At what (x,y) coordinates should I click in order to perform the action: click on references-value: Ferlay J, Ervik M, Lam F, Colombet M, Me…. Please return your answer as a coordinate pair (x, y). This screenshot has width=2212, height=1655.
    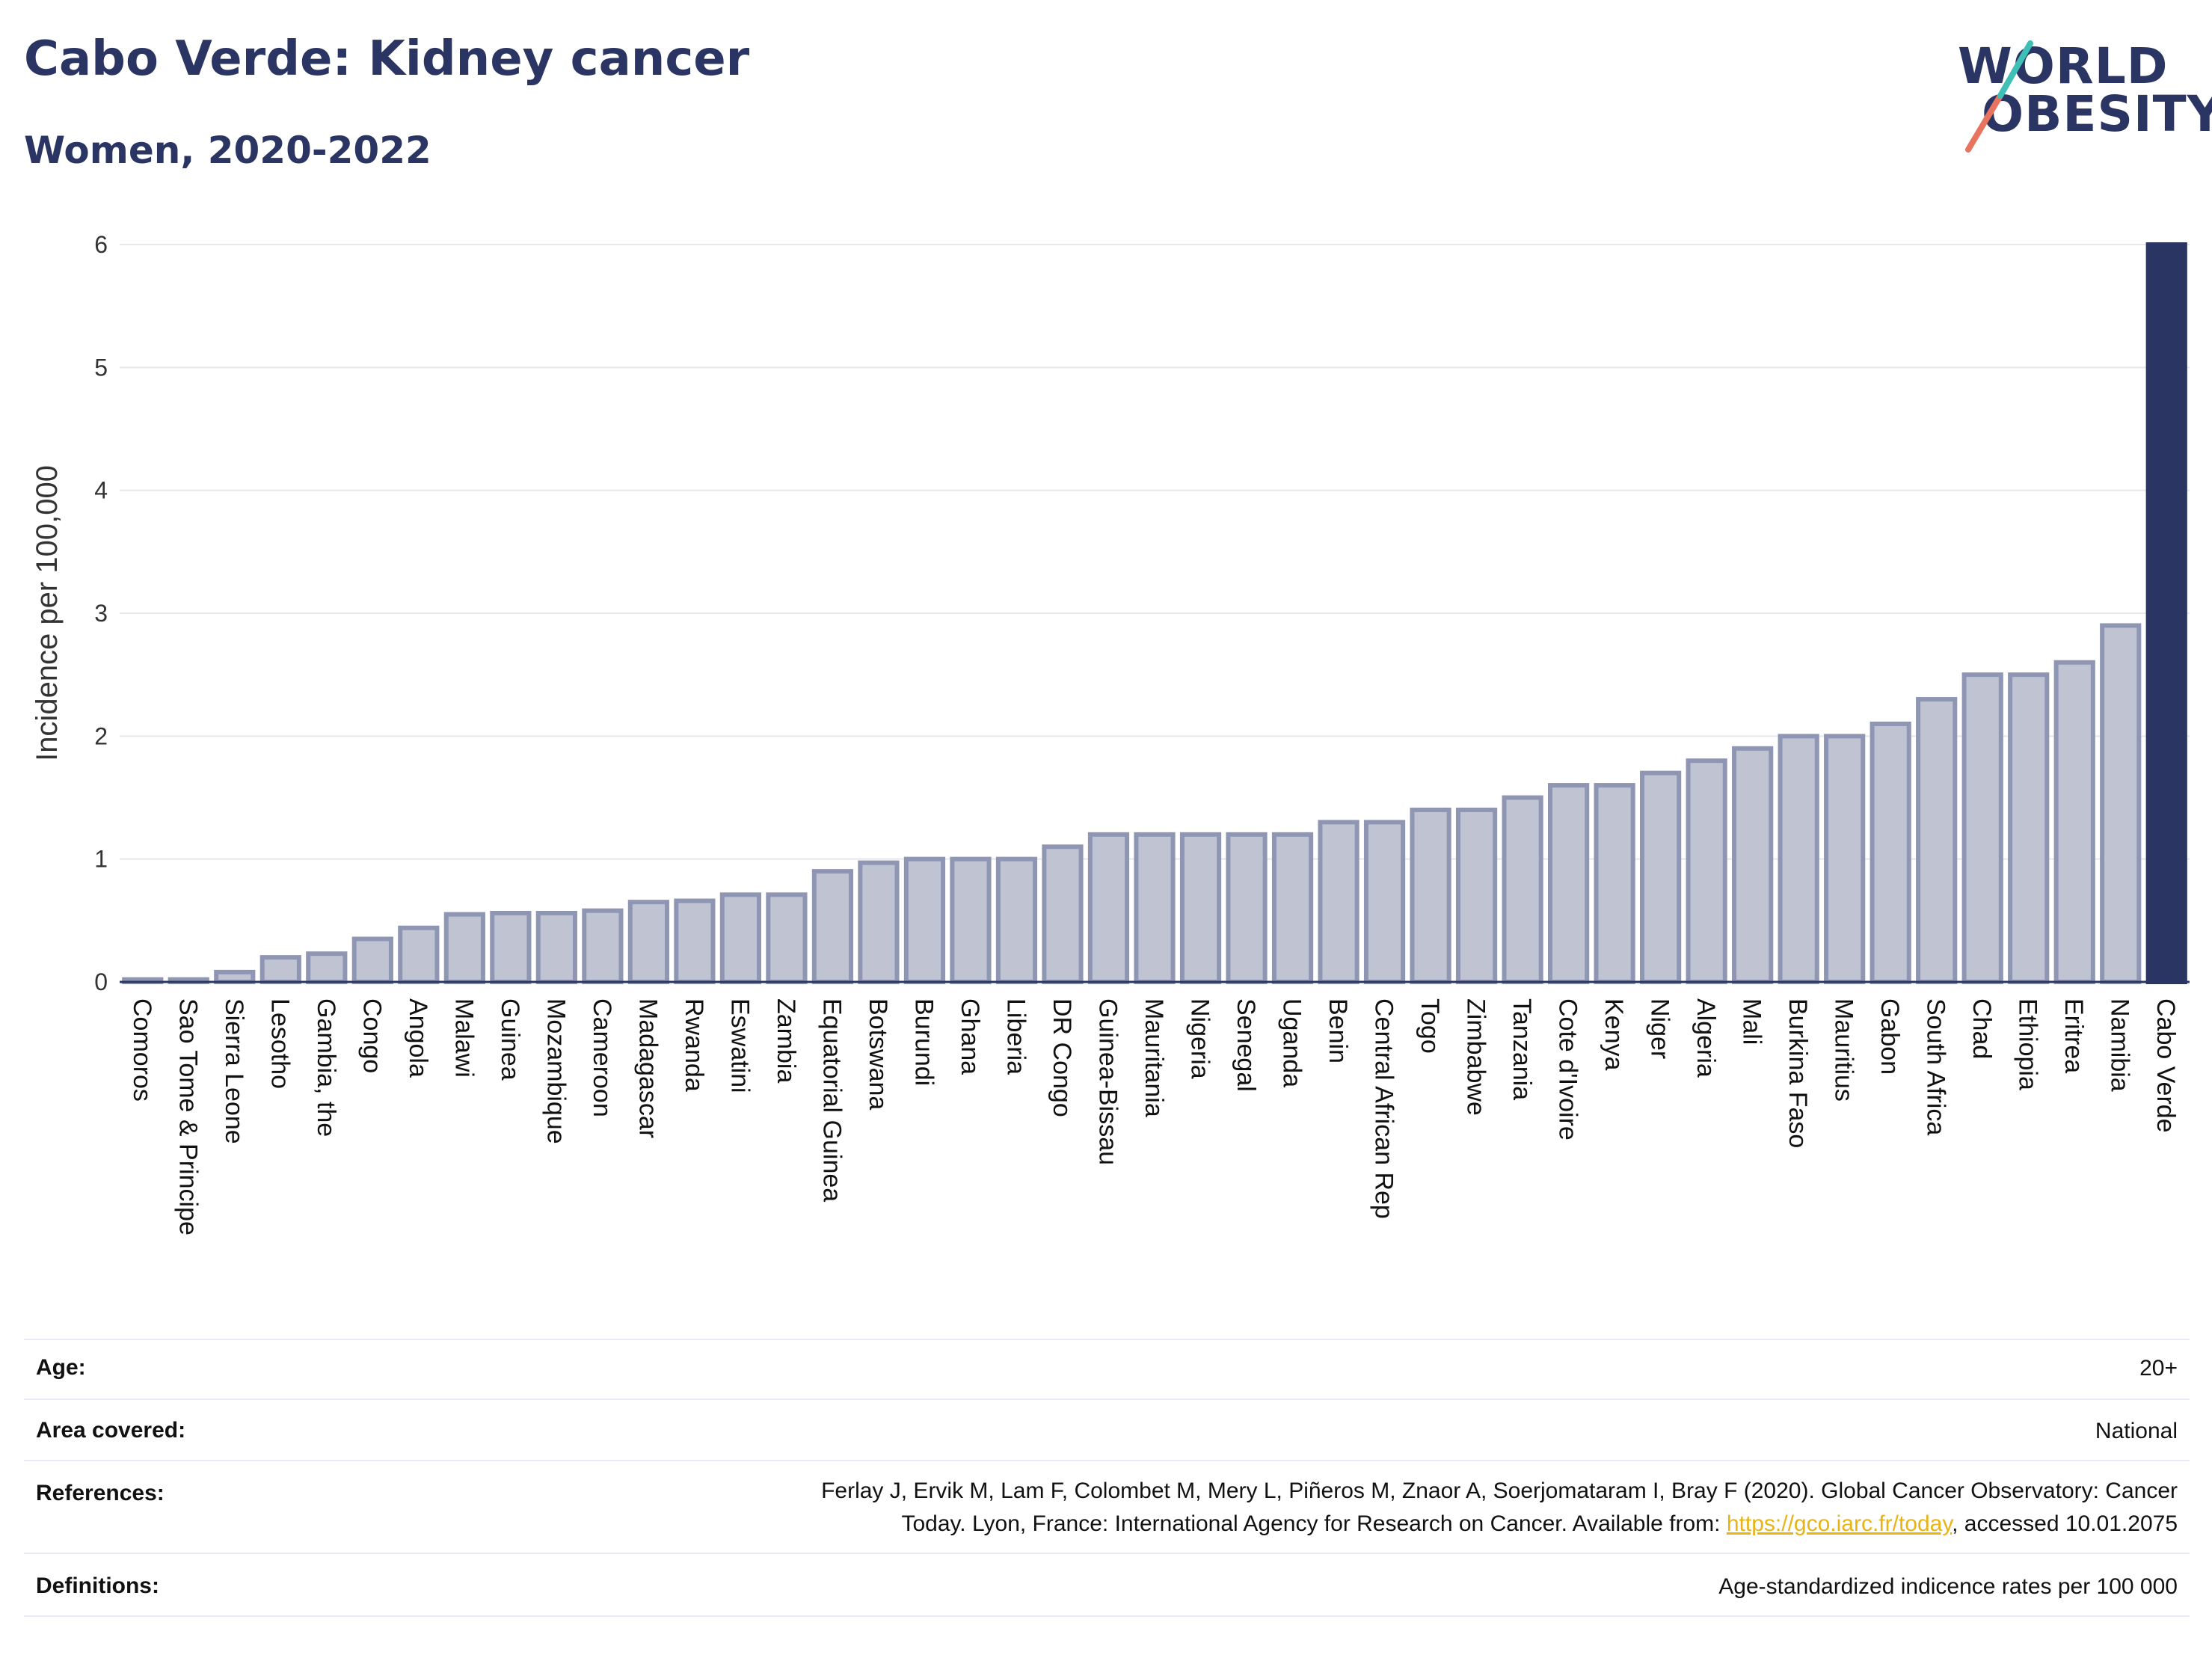
    Looking at the image, I should click on (1499, 1508).